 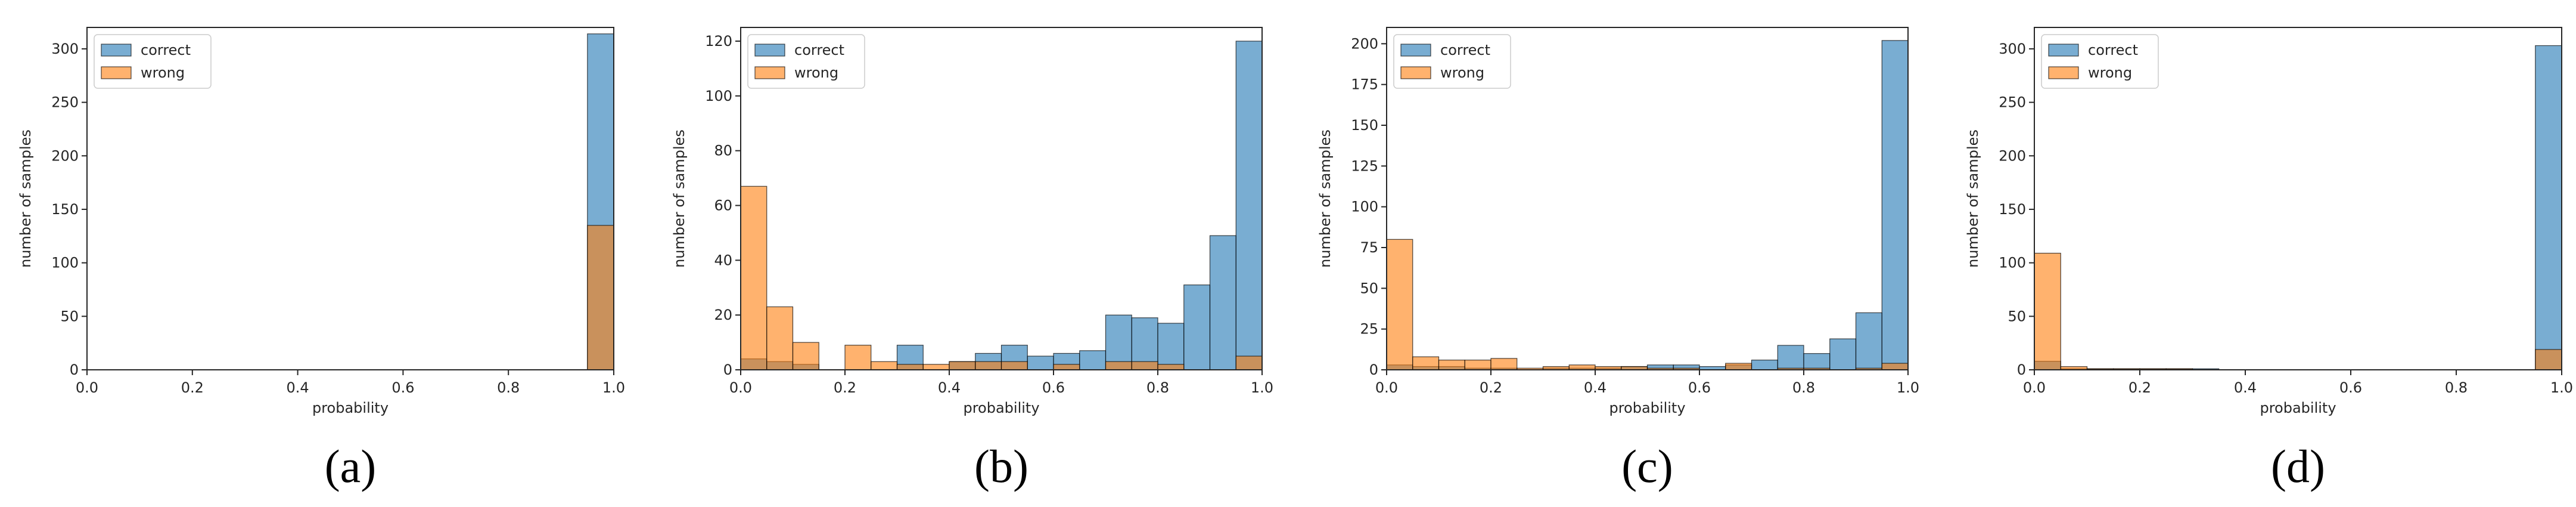 I want to click on y-tick-label: 25, so click(x=1369, y=329).